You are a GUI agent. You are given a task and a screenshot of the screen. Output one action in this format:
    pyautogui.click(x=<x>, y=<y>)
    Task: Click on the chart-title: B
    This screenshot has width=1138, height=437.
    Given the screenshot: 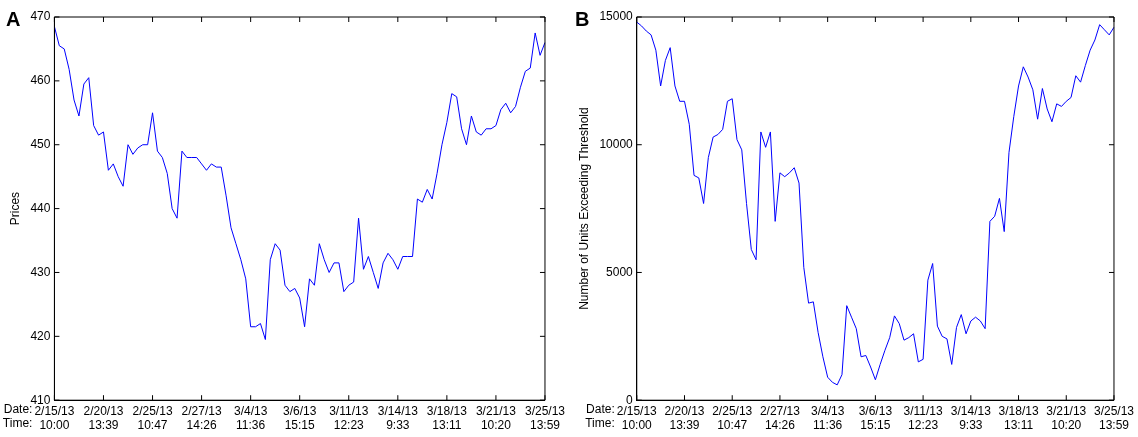 What is the action you would take?
    pyautogui.click(x=582, y=18)
    